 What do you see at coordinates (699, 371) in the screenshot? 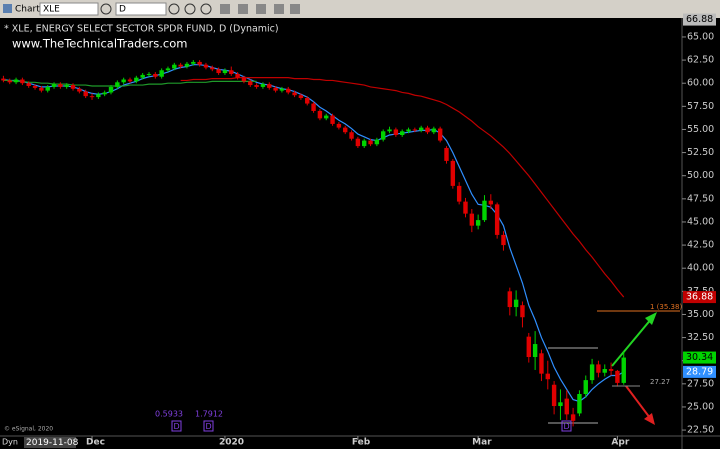
I see `price-tag-label: 28.79` at bounding box center [699, 371].